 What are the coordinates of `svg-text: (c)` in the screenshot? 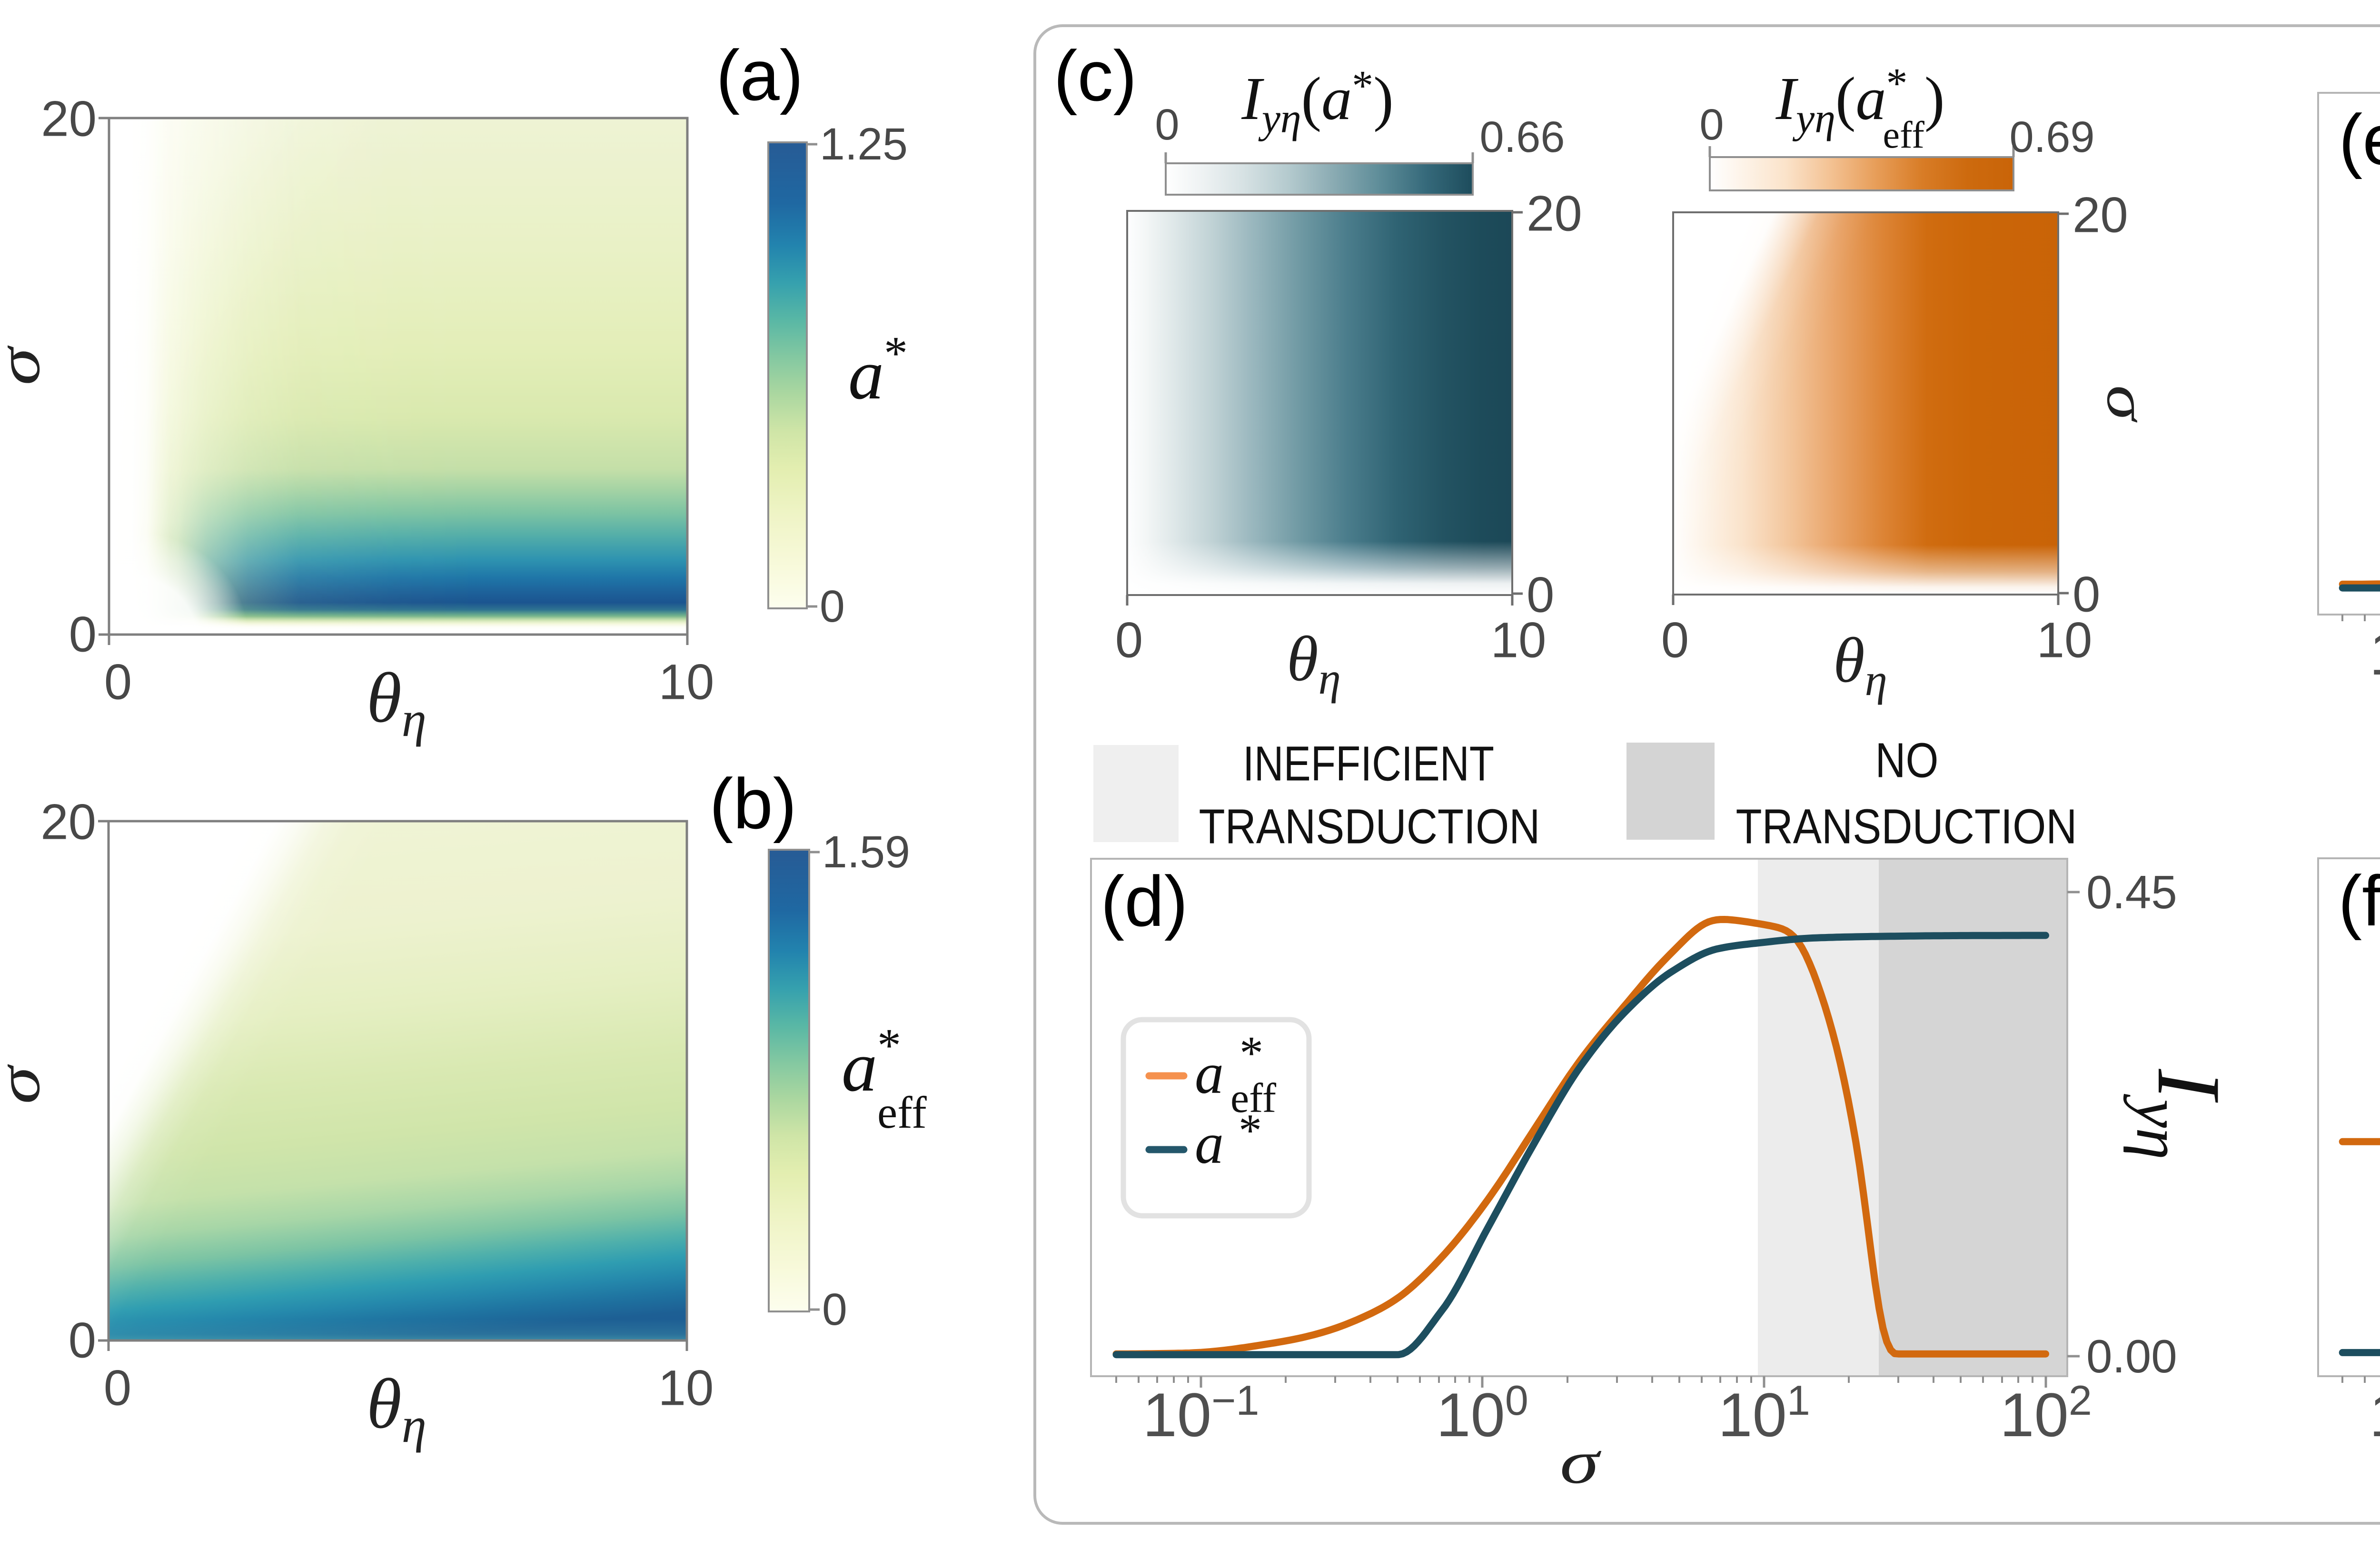 It's located at (1095, 76).